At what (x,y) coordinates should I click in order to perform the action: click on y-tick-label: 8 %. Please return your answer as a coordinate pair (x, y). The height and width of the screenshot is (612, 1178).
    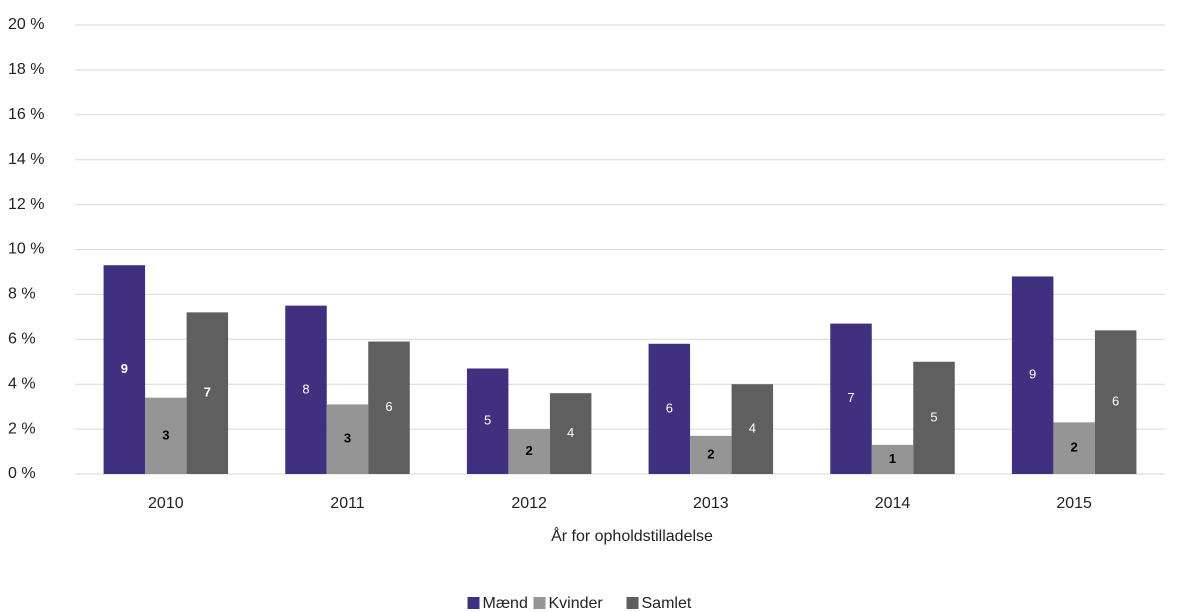
    Looking at the image, I should click on (22, 294).